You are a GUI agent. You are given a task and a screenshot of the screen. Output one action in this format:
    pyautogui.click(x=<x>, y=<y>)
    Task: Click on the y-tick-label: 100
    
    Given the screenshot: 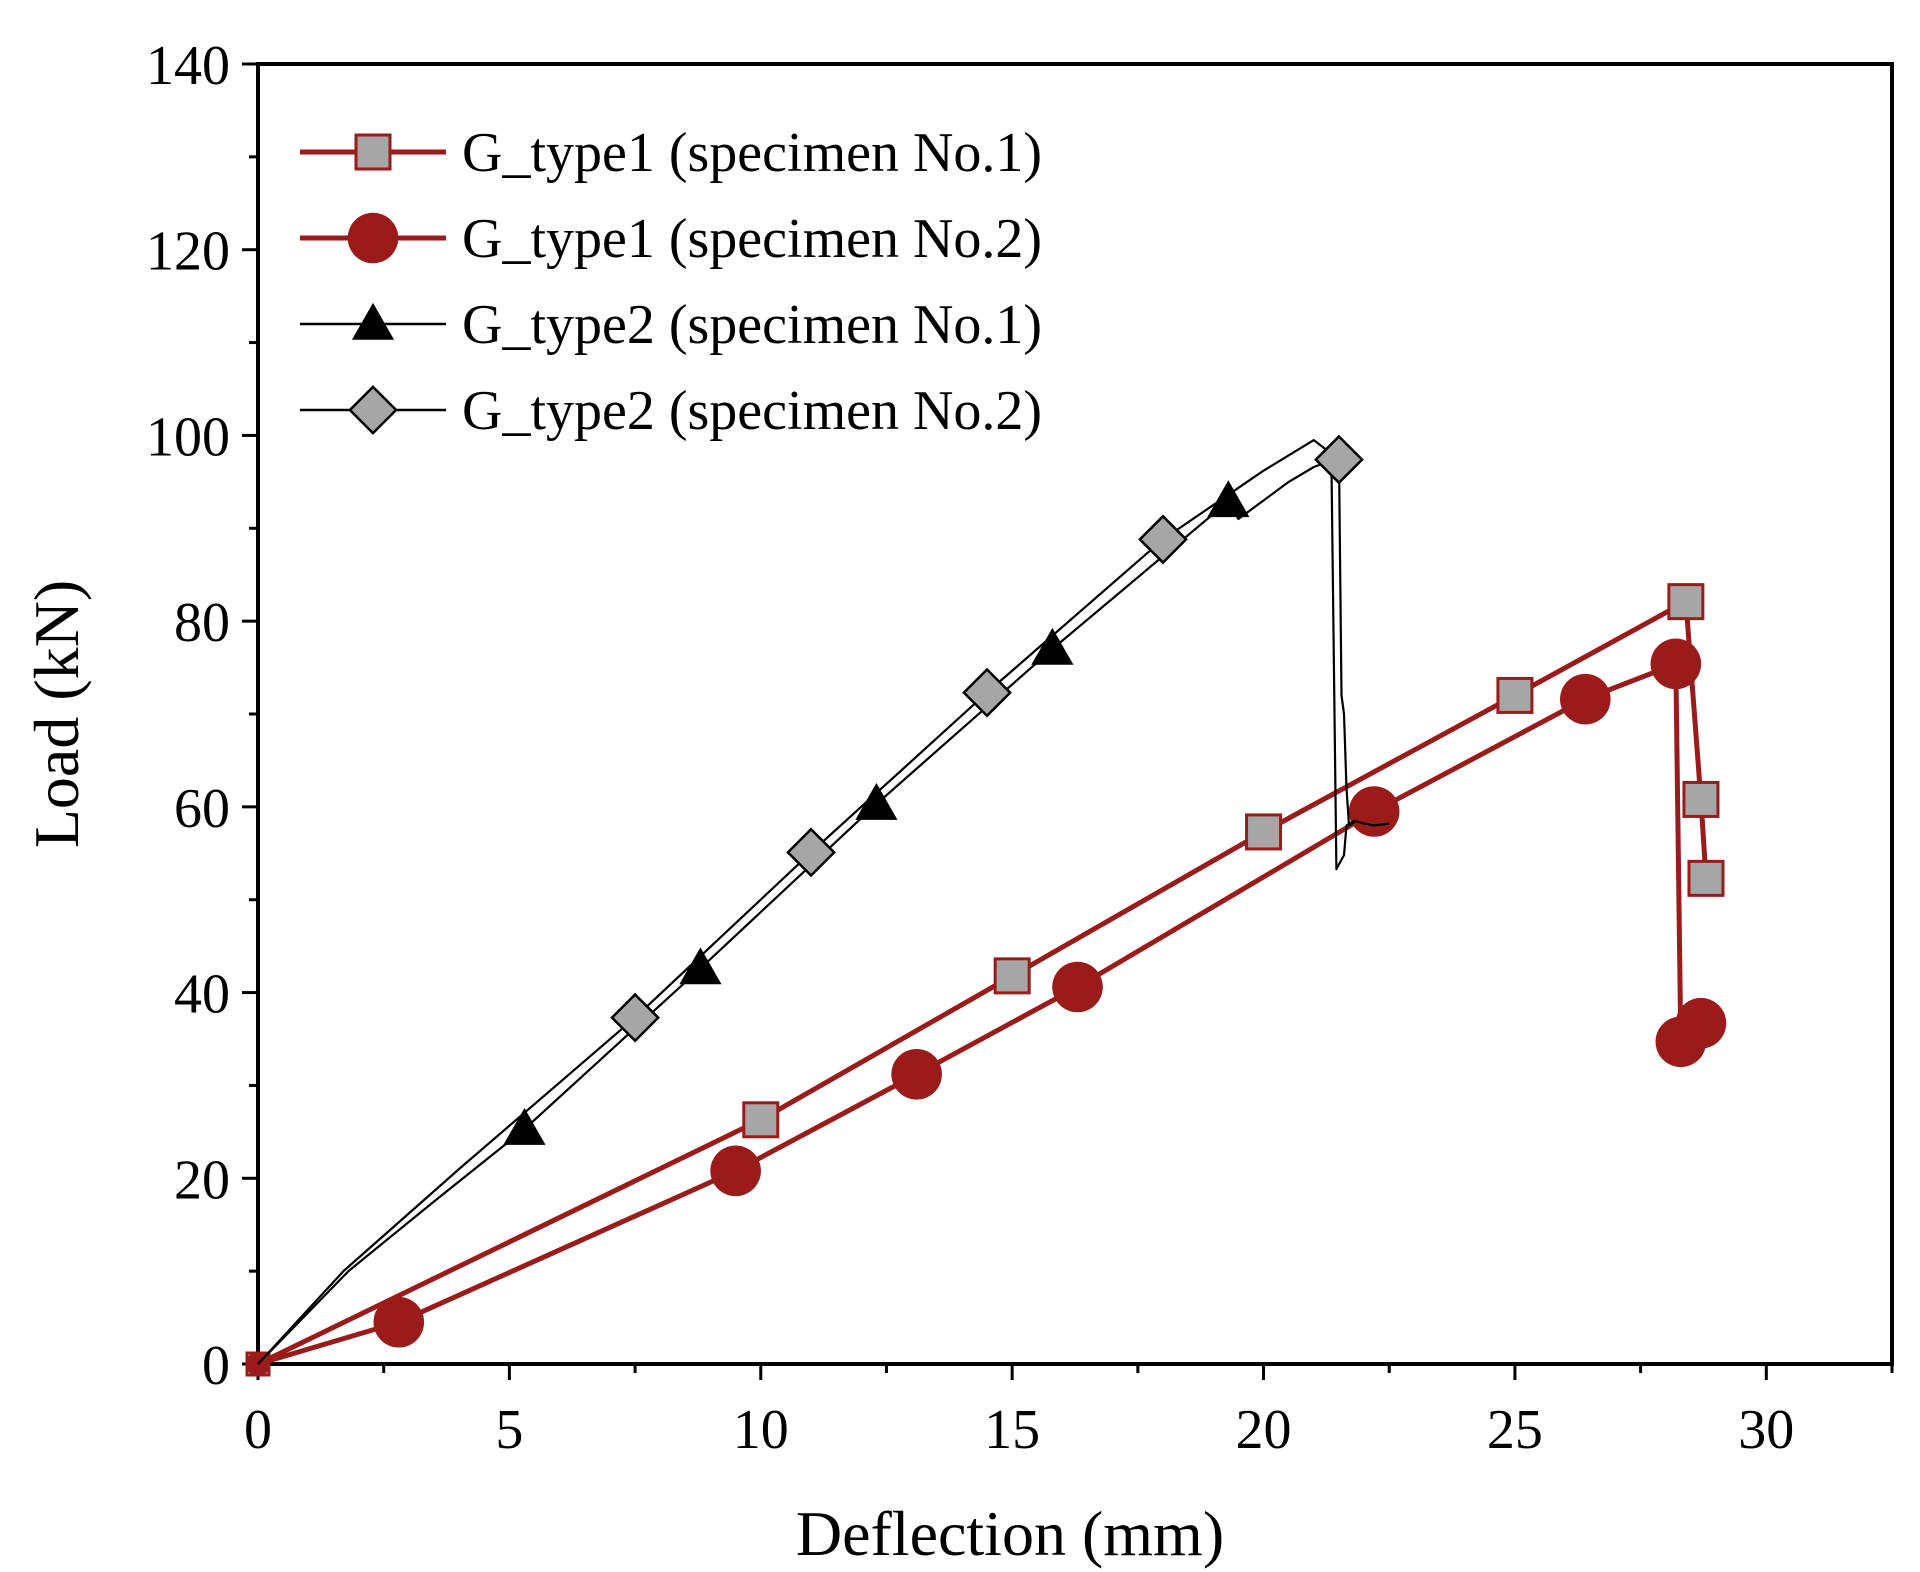 What is the action you would take?
    pyautogui.click(x=188, y=437)
    